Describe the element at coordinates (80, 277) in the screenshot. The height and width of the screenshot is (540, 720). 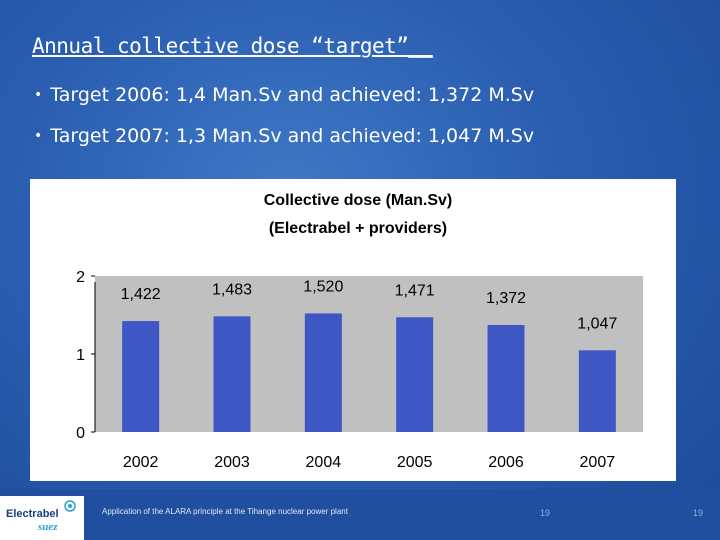
I see `y-tick-label: 2` at that location.